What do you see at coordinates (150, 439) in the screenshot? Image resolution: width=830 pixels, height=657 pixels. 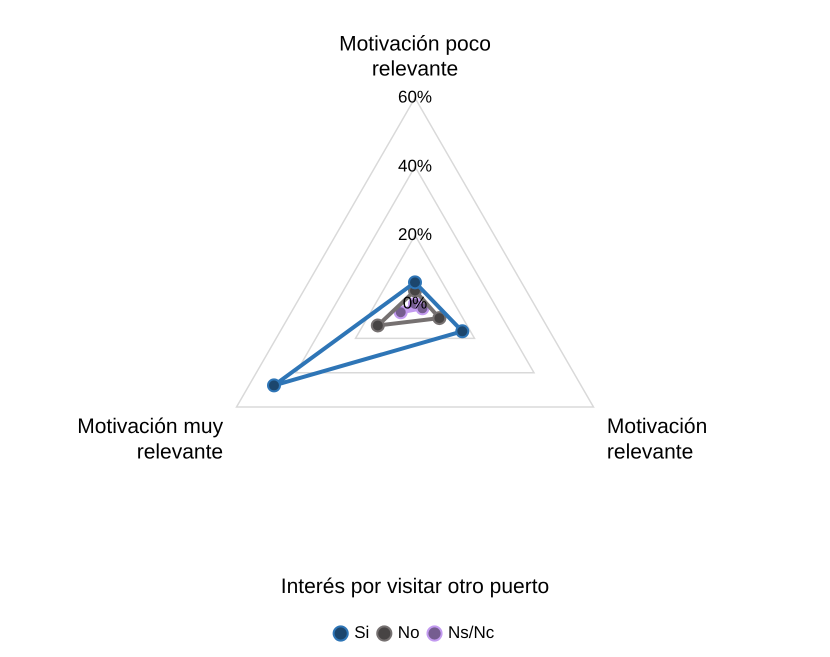 I see `spoke-label: Motivación muy relevante` at bounding box center [150, 439].